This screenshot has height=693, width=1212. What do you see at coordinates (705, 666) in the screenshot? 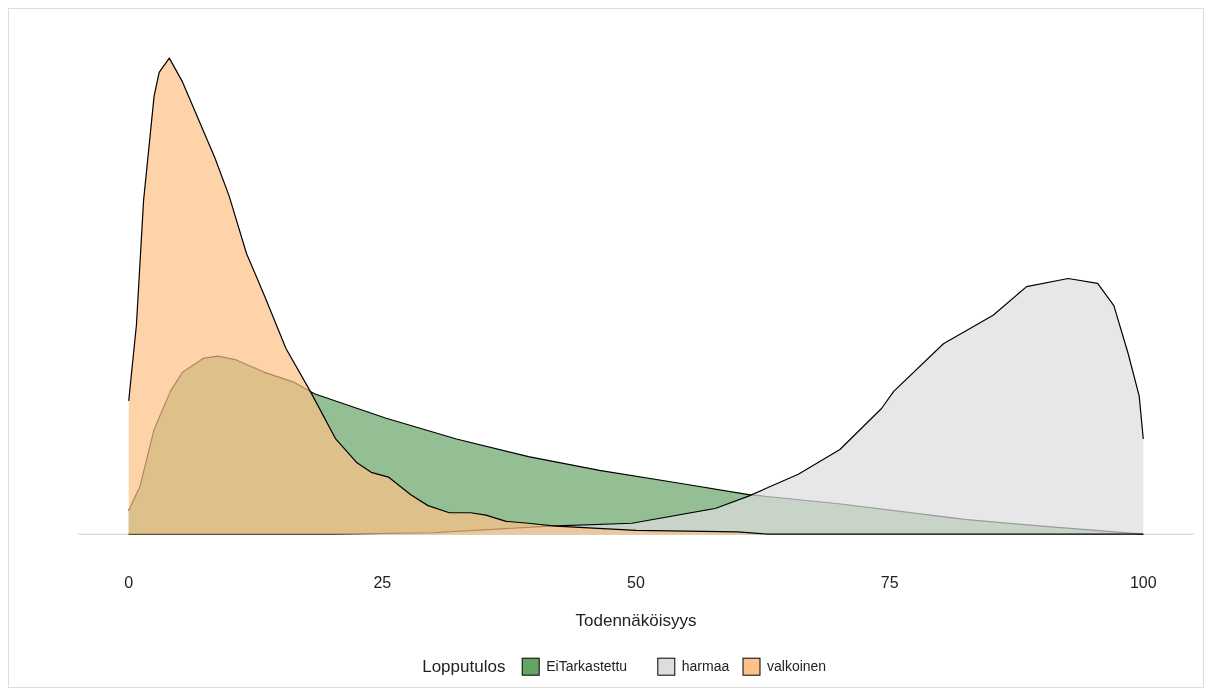
I see `legend-label: harmaa` at bounding box center [705, 666].